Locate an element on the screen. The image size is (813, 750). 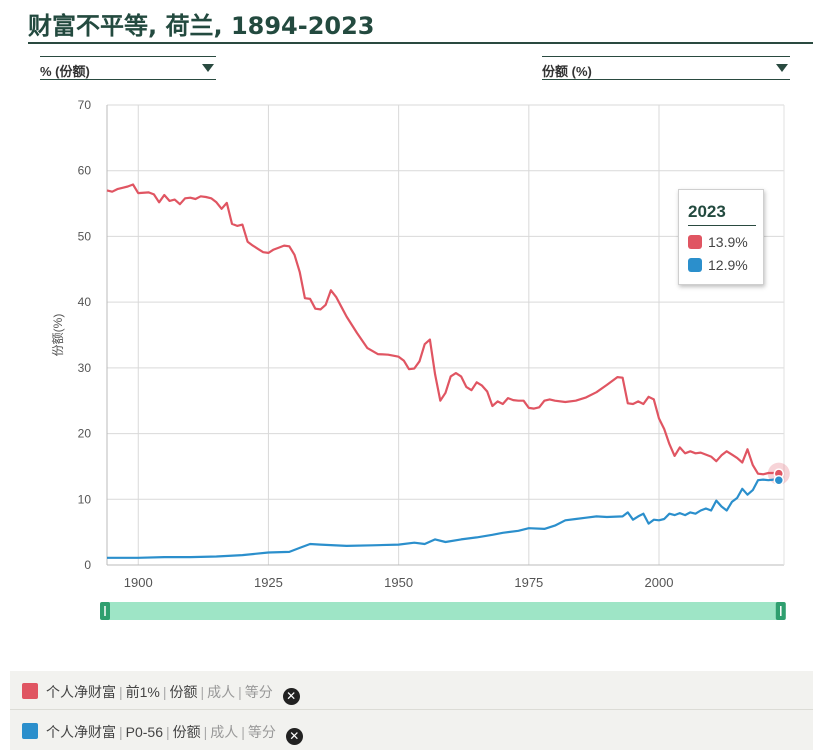
y-tick-label: 50 is located at coordinates (85, 236).